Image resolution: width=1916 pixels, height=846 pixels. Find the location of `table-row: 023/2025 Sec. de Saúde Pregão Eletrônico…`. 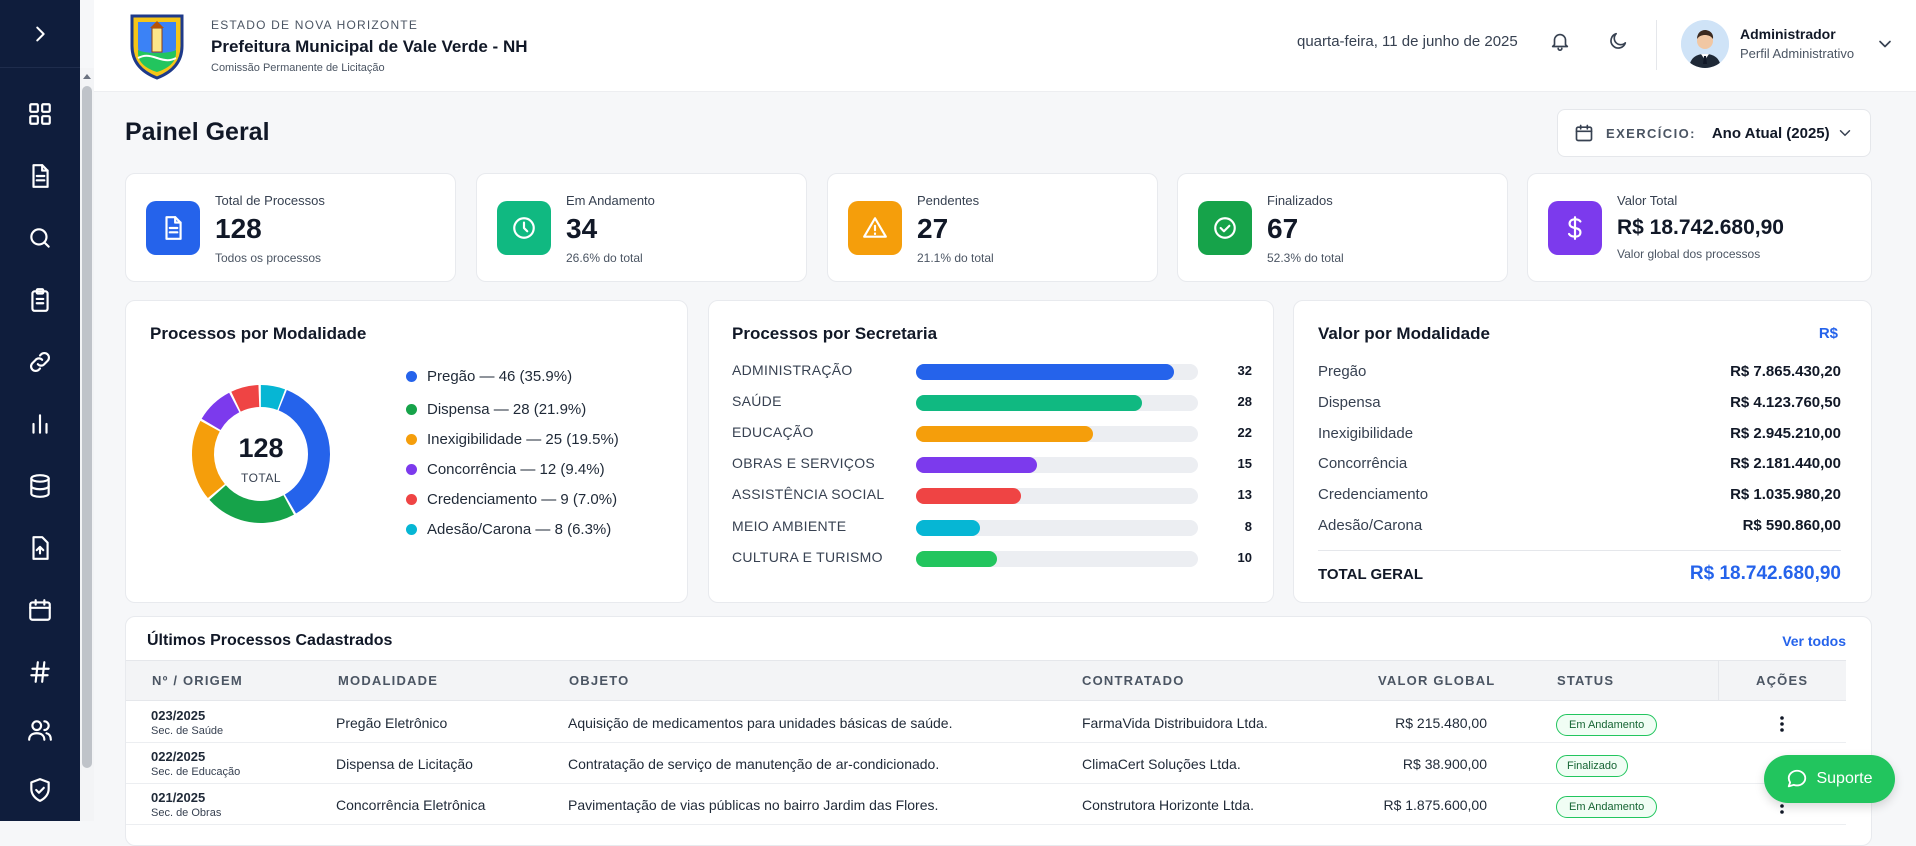

table-row: 023/2025 Sec. de Saúde Pregão Eletrônico… is located at coordinates (986, 722).